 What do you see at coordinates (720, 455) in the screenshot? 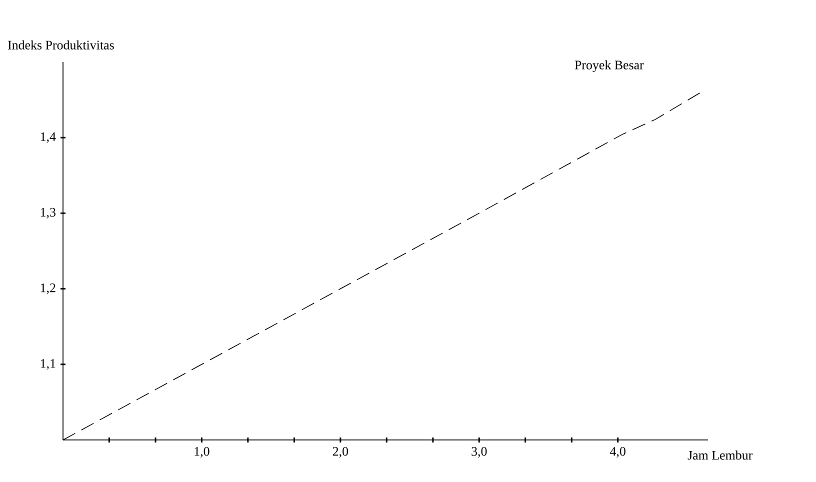
I see `x-axis-title: Jam Lembur` at bounding box center [720, 455].